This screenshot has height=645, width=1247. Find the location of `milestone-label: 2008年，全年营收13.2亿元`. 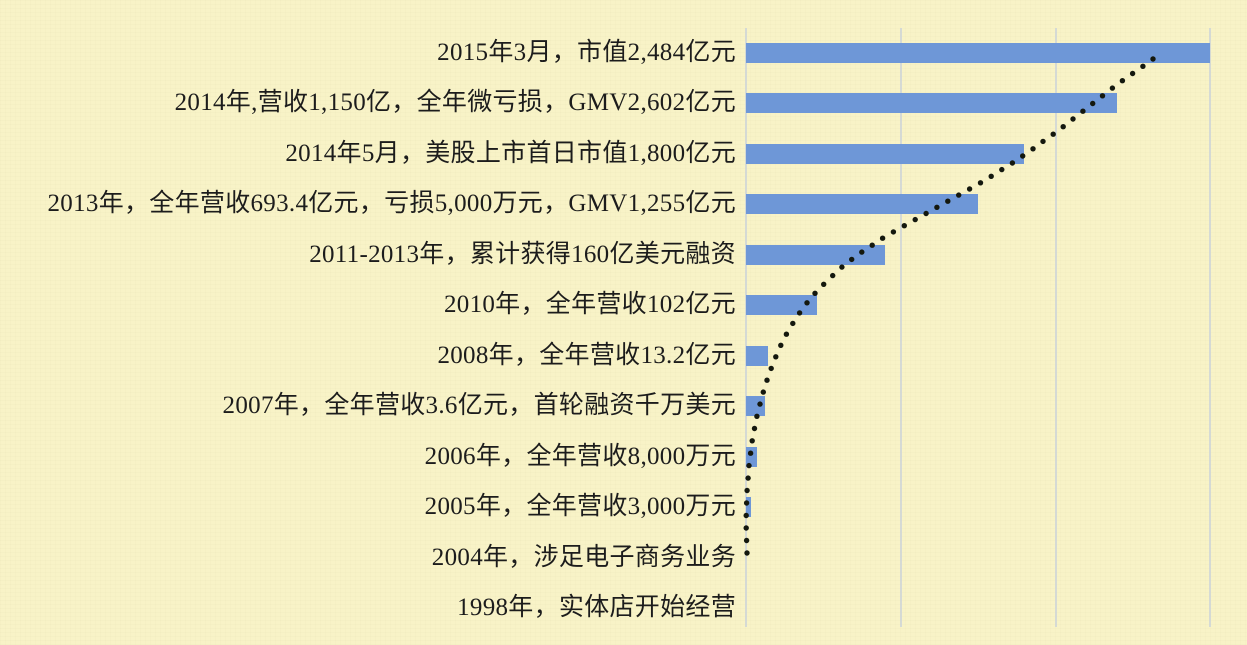

milestone-label: 2008年，全年营收13.2亿元 is located at coordinates (586, 355).